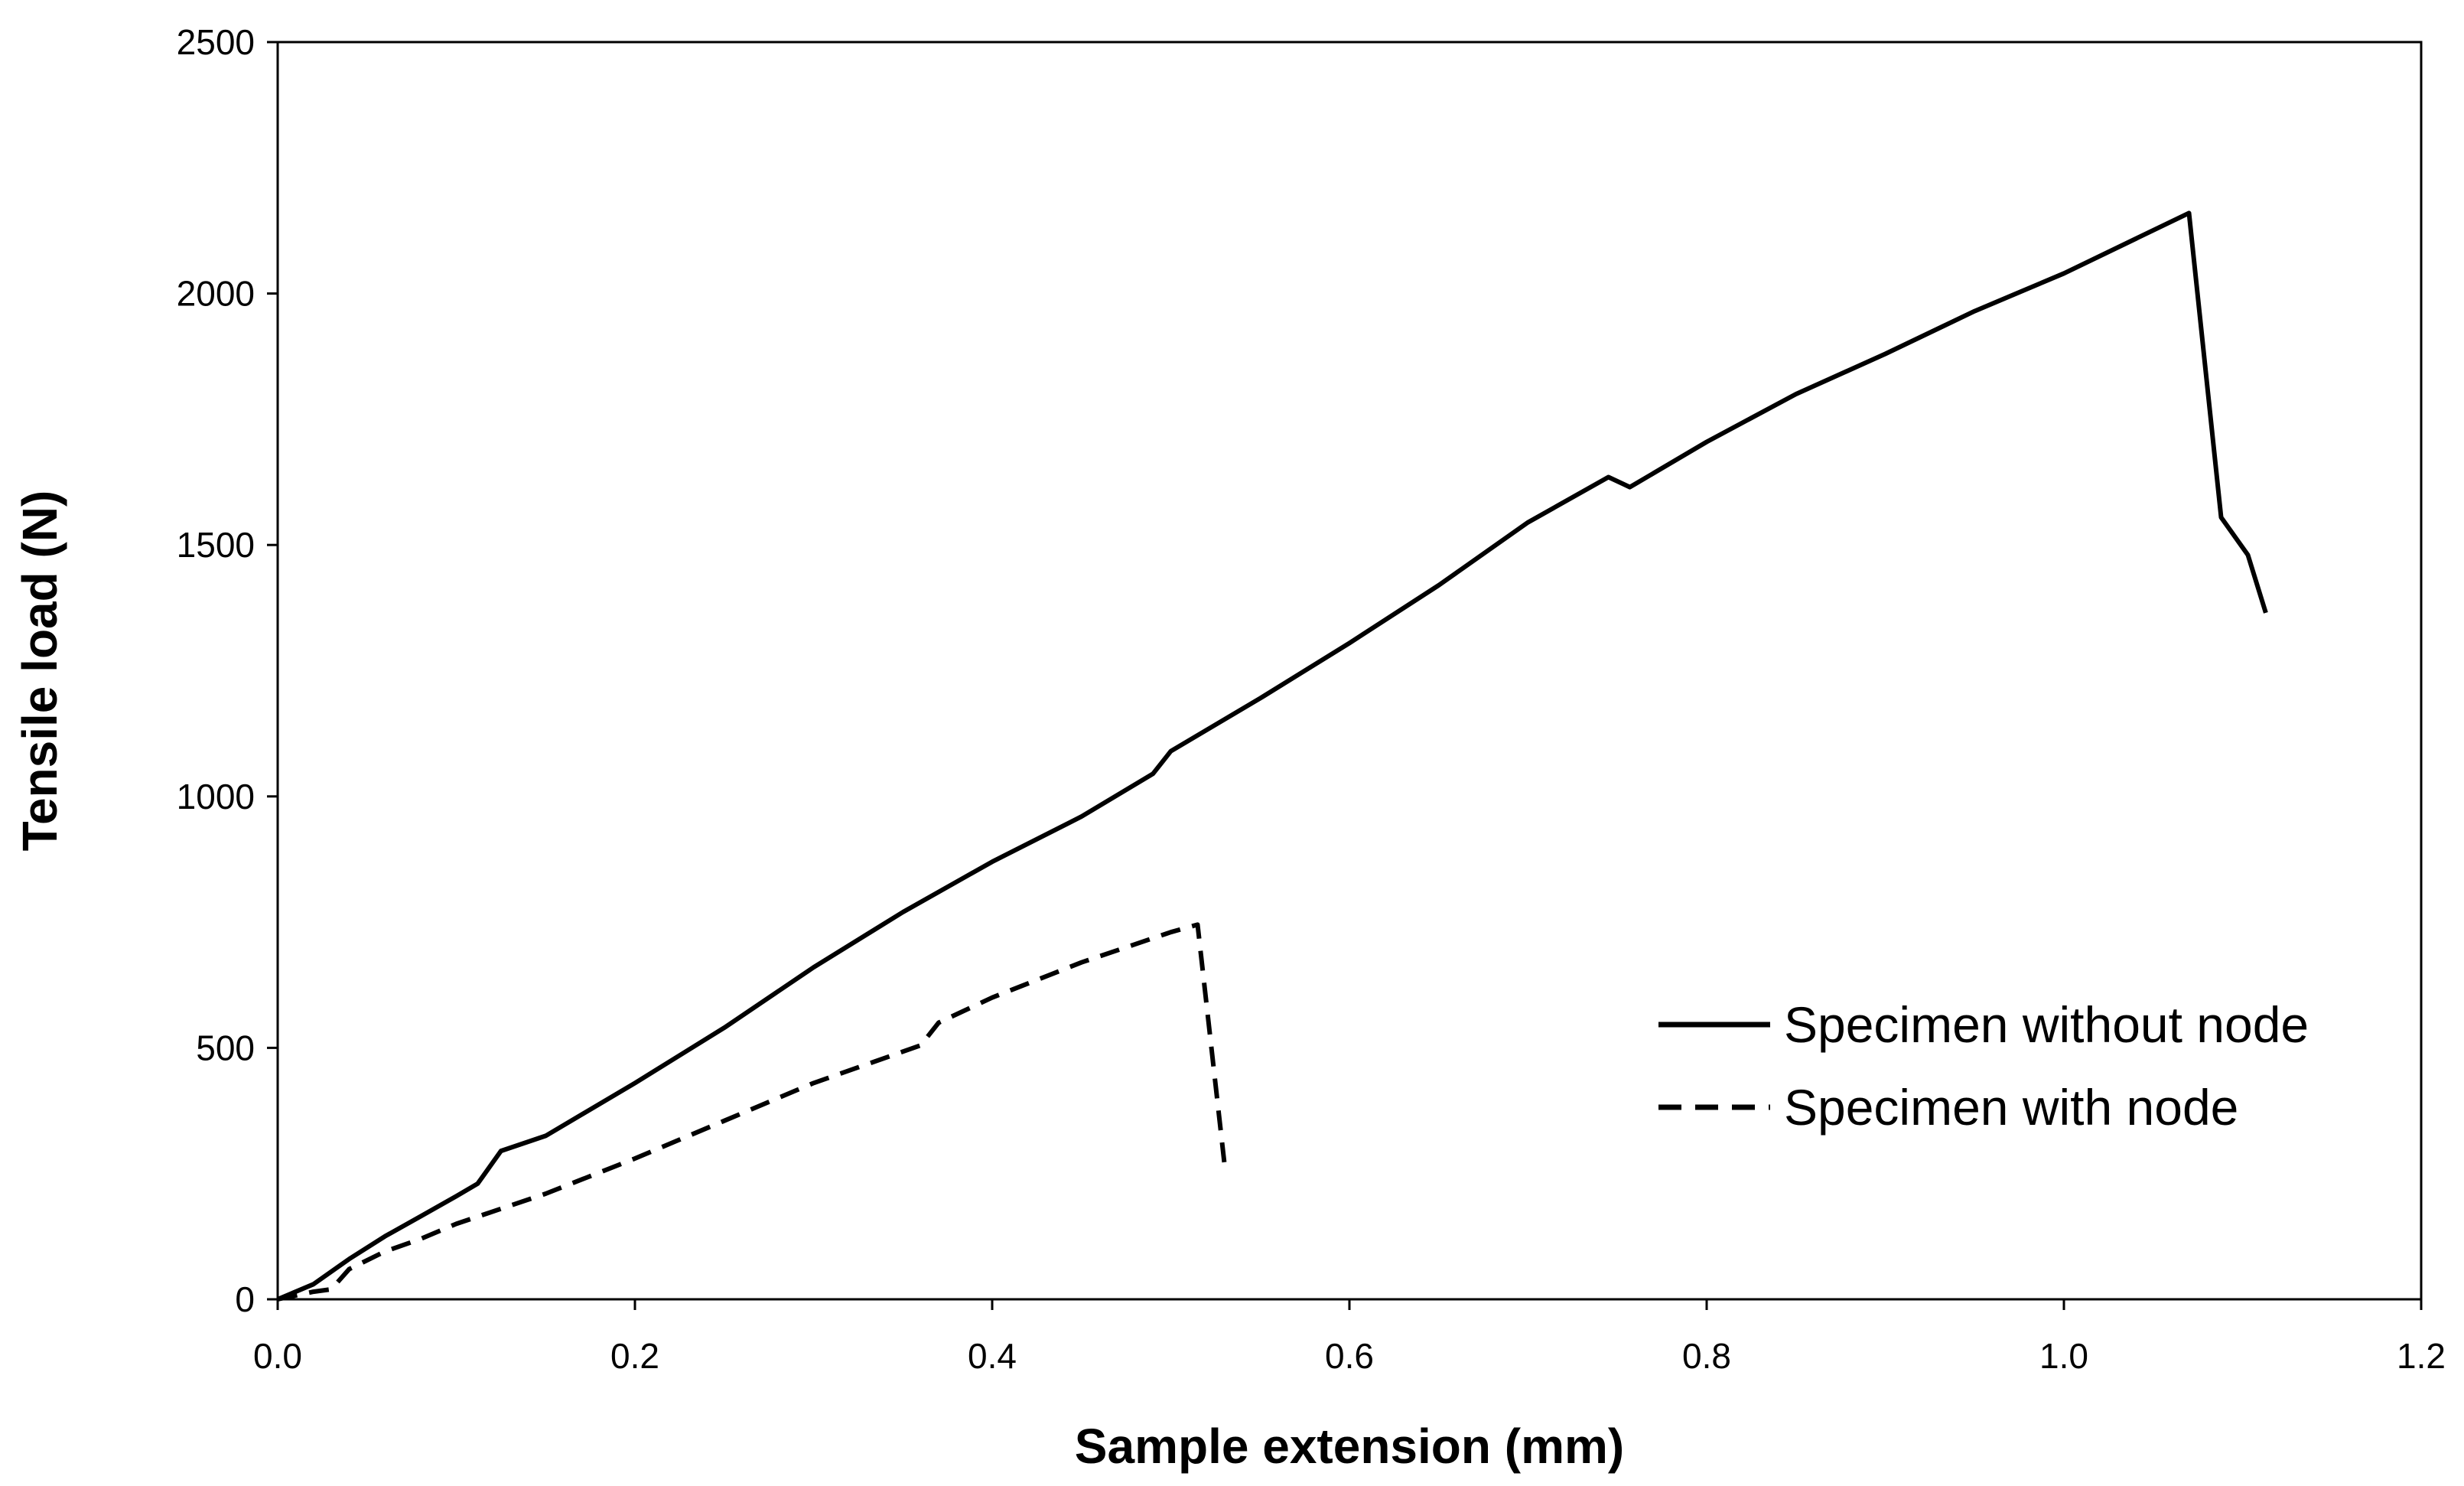 The width and height of the screenshot is (2464, 1486). I want to click on y-tick-label: 500, so click(225, 1048).